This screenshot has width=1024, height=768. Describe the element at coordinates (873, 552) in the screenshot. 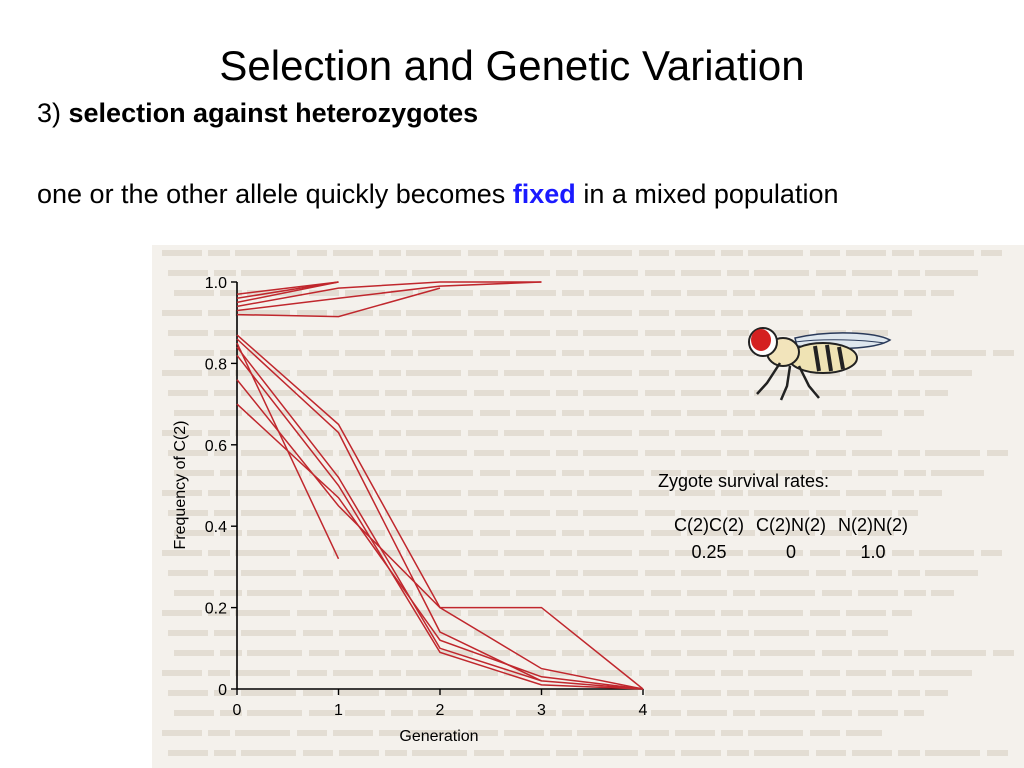

I see `value-n2n2: 1.0` at that location.